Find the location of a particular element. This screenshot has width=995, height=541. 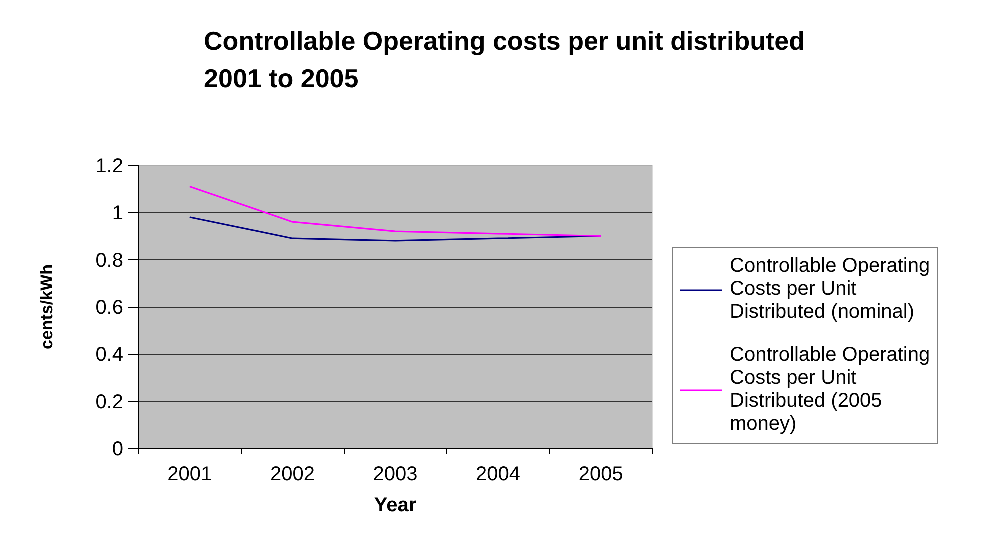

y-tick-label: 1.2 is located at coordinates (110, 167).